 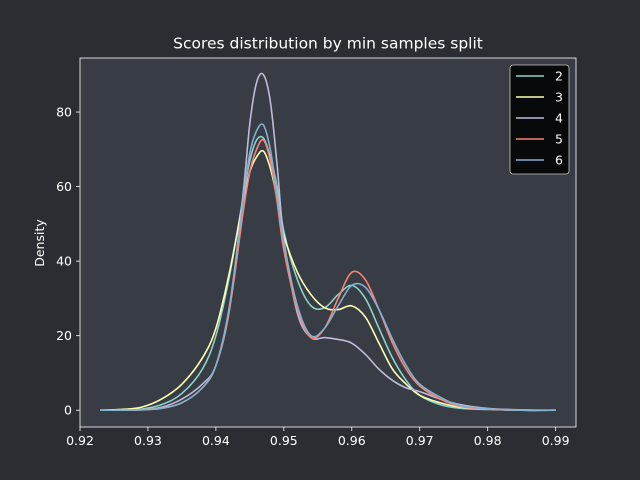 I want to click on legend-label: 6, so click(x=559, y=160).